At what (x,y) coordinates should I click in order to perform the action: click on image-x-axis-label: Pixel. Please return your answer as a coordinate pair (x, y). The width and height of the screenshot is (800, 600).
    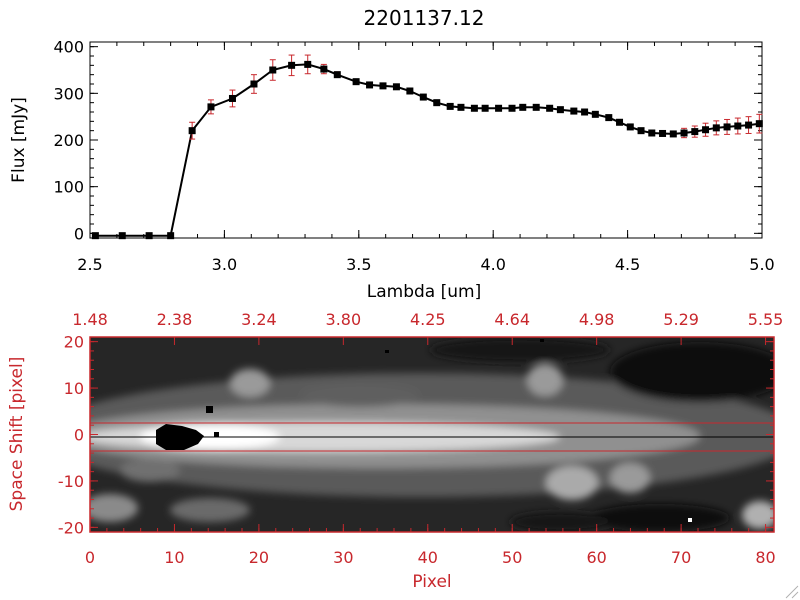
    Looking at the image, I should click on (431, 582).